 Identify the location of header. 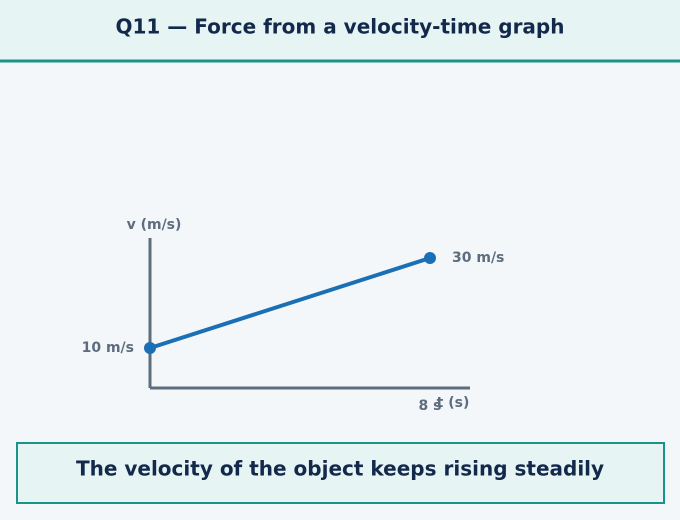
(340, 30).